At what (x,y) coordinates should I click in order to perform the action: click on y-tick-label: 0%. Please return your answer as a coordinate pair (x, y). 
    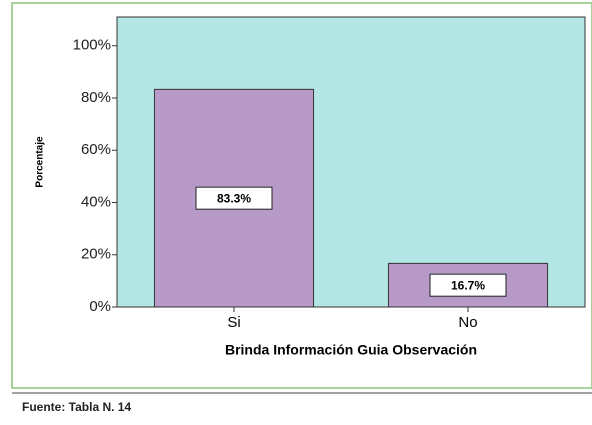
    Looking at the image, I should click on (100, 306).